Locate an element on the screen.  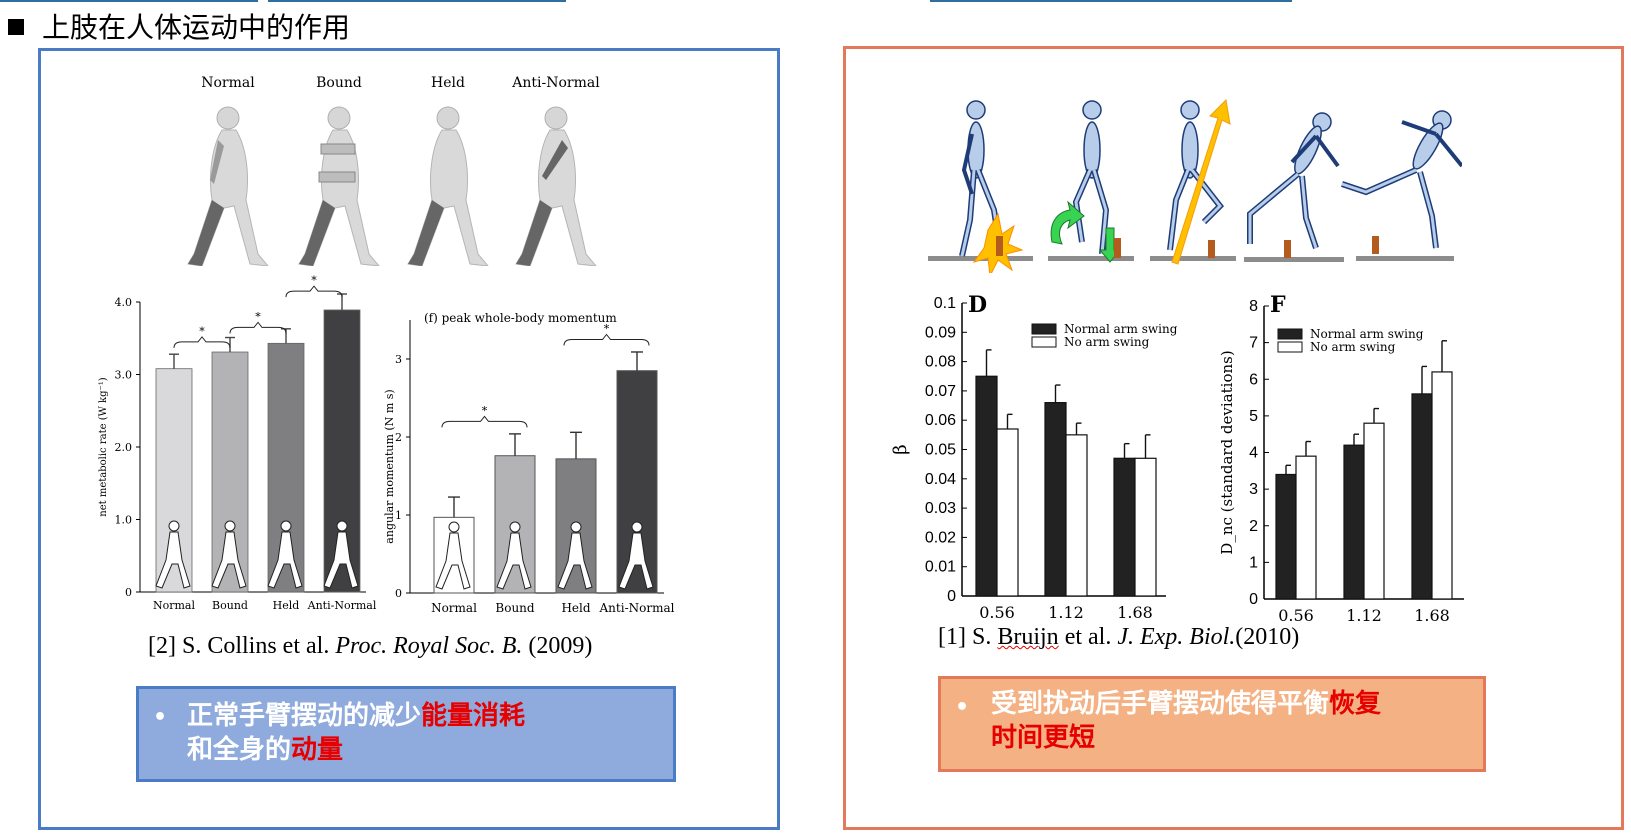
slide-title: 上肢在人体运动中的作用 is located at coordinates (196, 27).